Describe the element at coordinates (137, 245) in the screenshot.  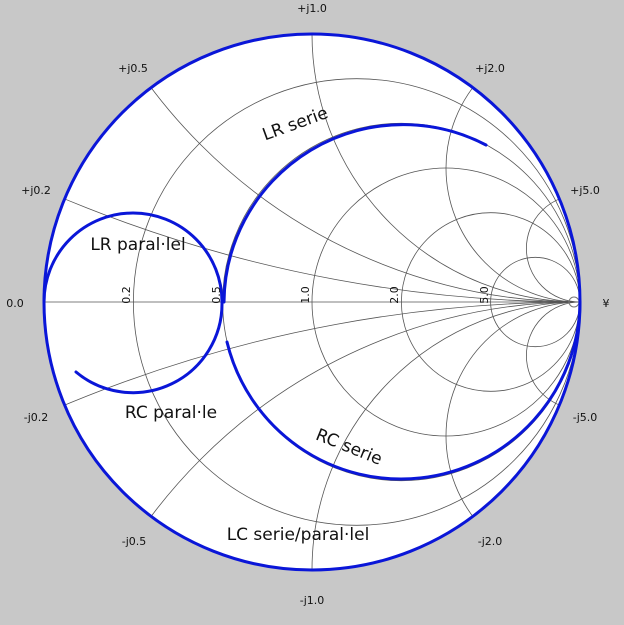
I see `label-lr-paralel: LR paral·lel` at that location.